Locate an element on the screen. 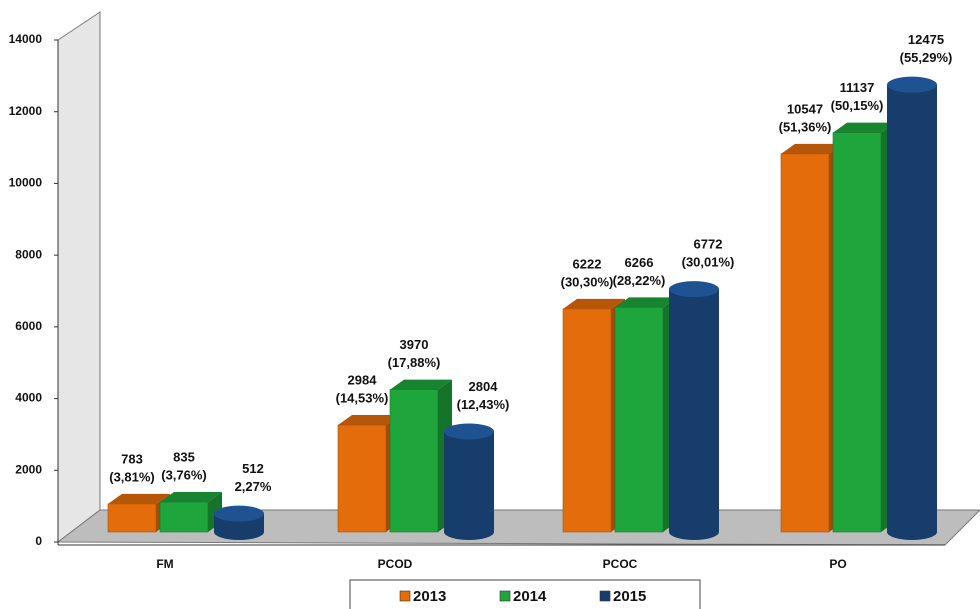  y-tick-label: 6000 is located at coordinates (28, 326).